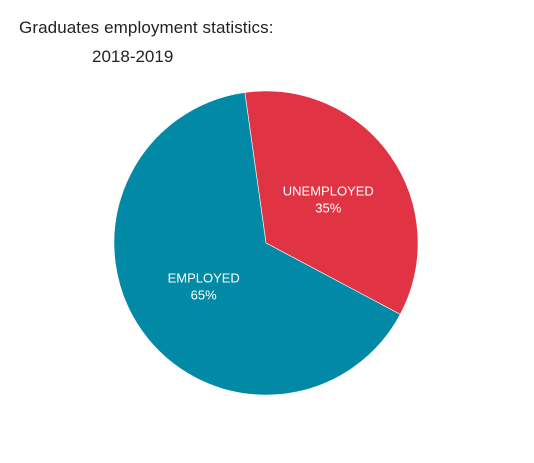 The width and height of the screenshot is (534, 463). What do you see at coordinates (328, 190) in the screenshot?
I see `slice-label-unemployed: UNEMPLOYED` at bounding box center [328, 190].